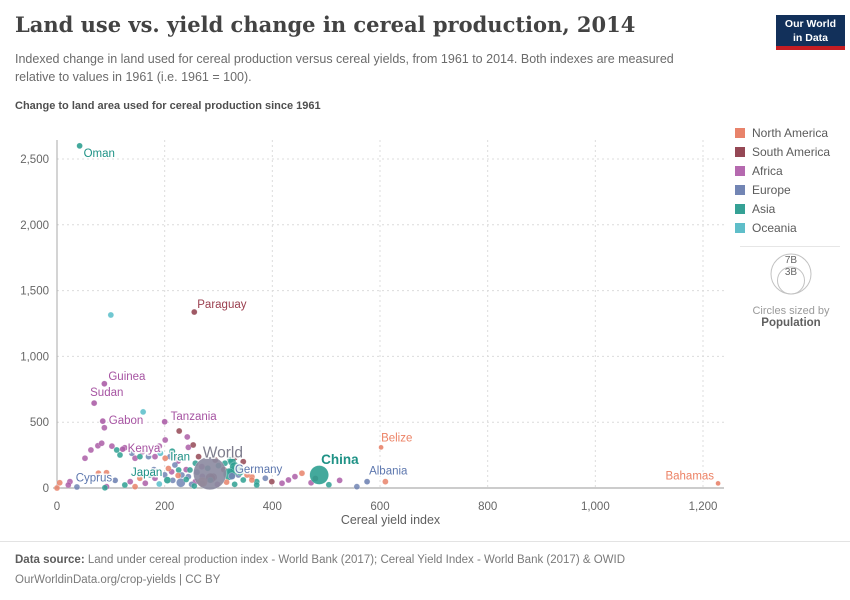 Image resolution: width=850 pixels, height=600 pixels. What do you see at coordinates (388, 472) in the screenshot?
I see `point-label-albania: Albania` at bounding box center [388, 472].